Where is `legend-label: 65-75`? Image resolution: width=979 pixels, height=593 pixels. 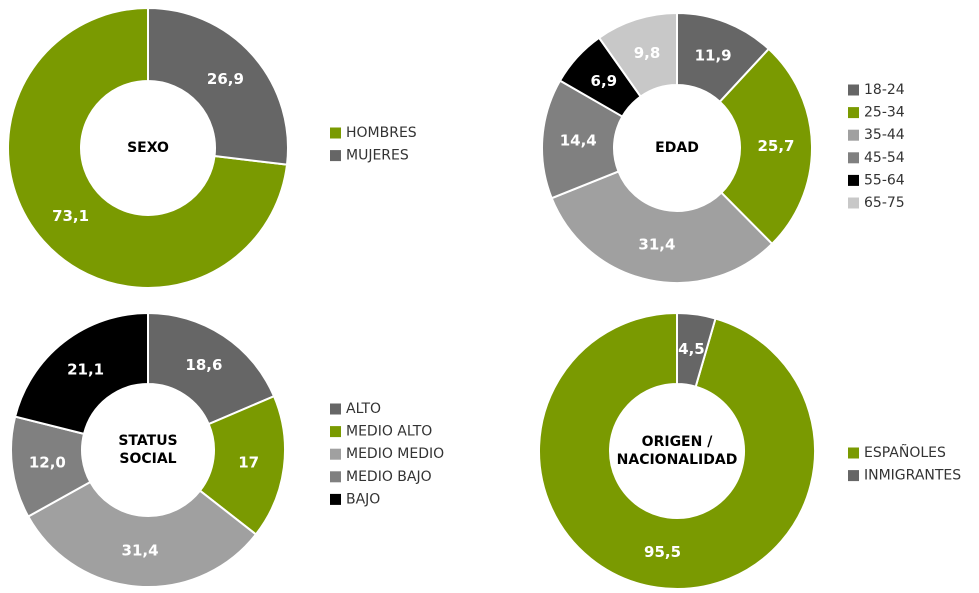
legend-label: 65-75 is located at coordinates (884, 203).